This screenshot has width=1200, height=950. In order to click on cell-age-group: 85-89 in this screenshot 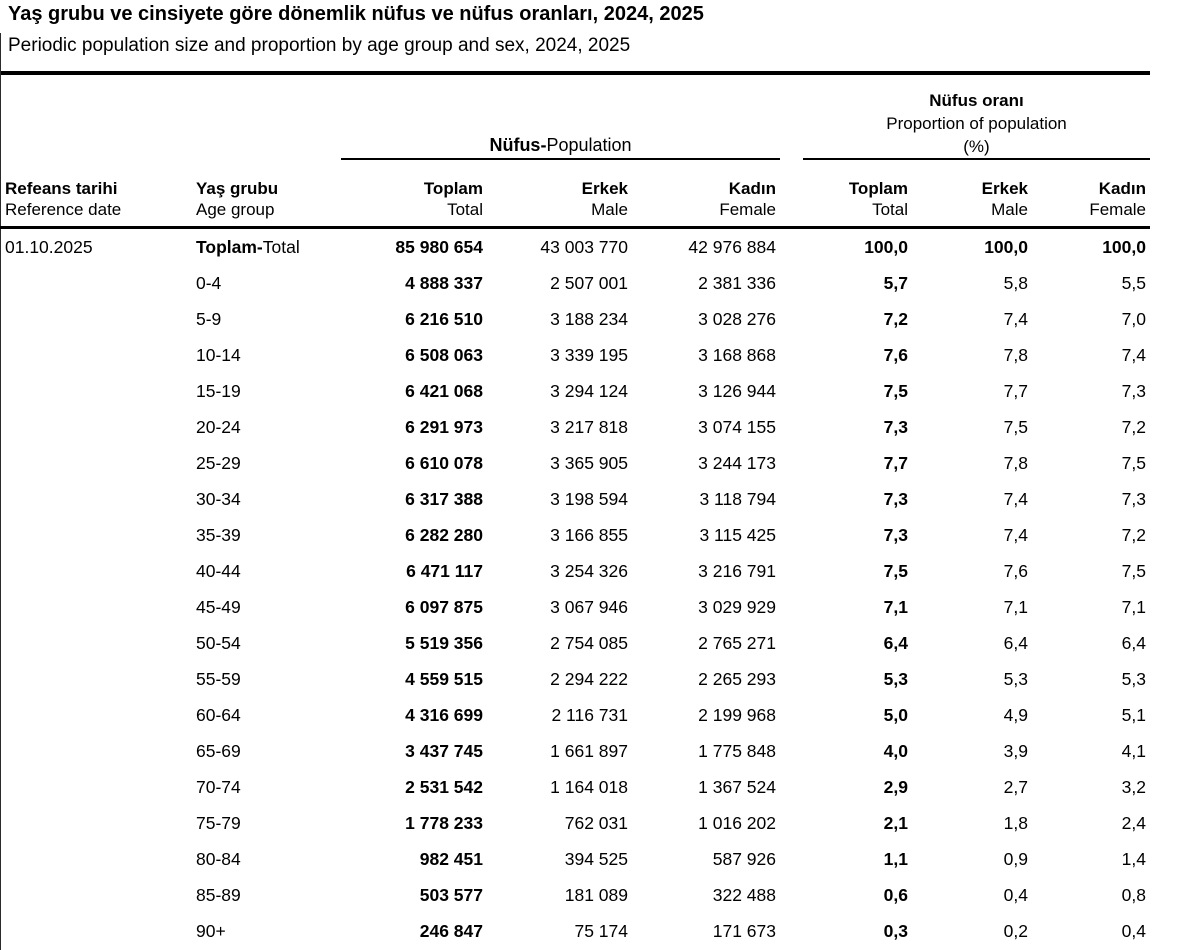, I will do `click(268, 895)`.